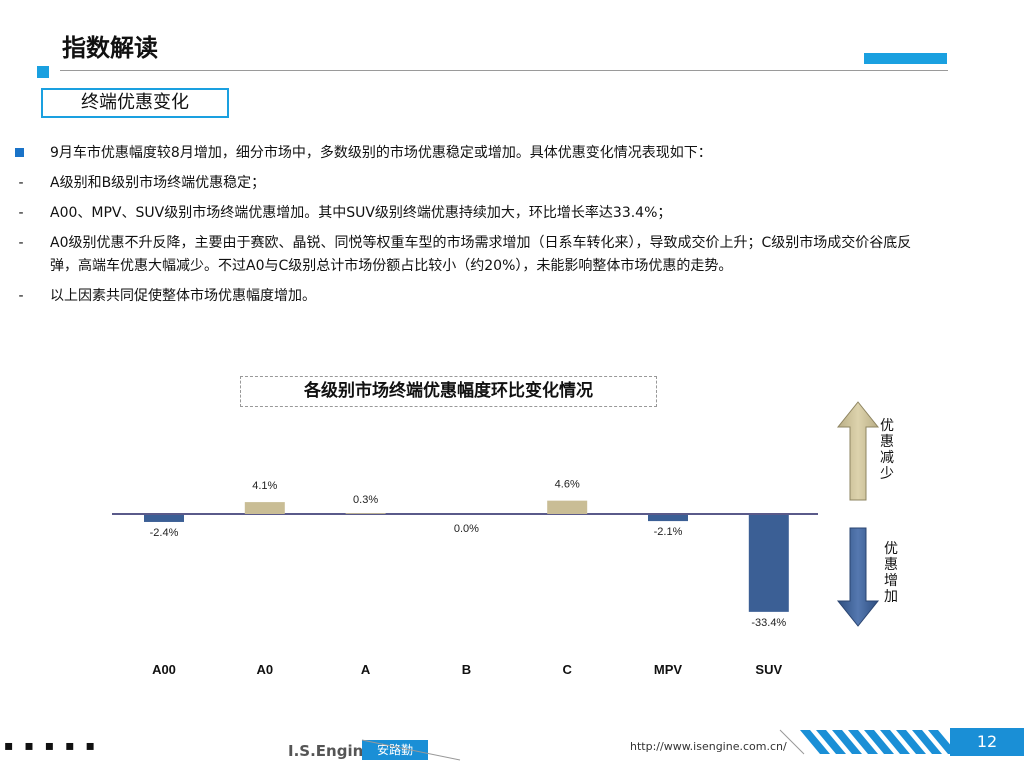 This screenshot has height=768, width=1024. I want to click on arrow-down-label: 优惠增加, so click(891, 573).